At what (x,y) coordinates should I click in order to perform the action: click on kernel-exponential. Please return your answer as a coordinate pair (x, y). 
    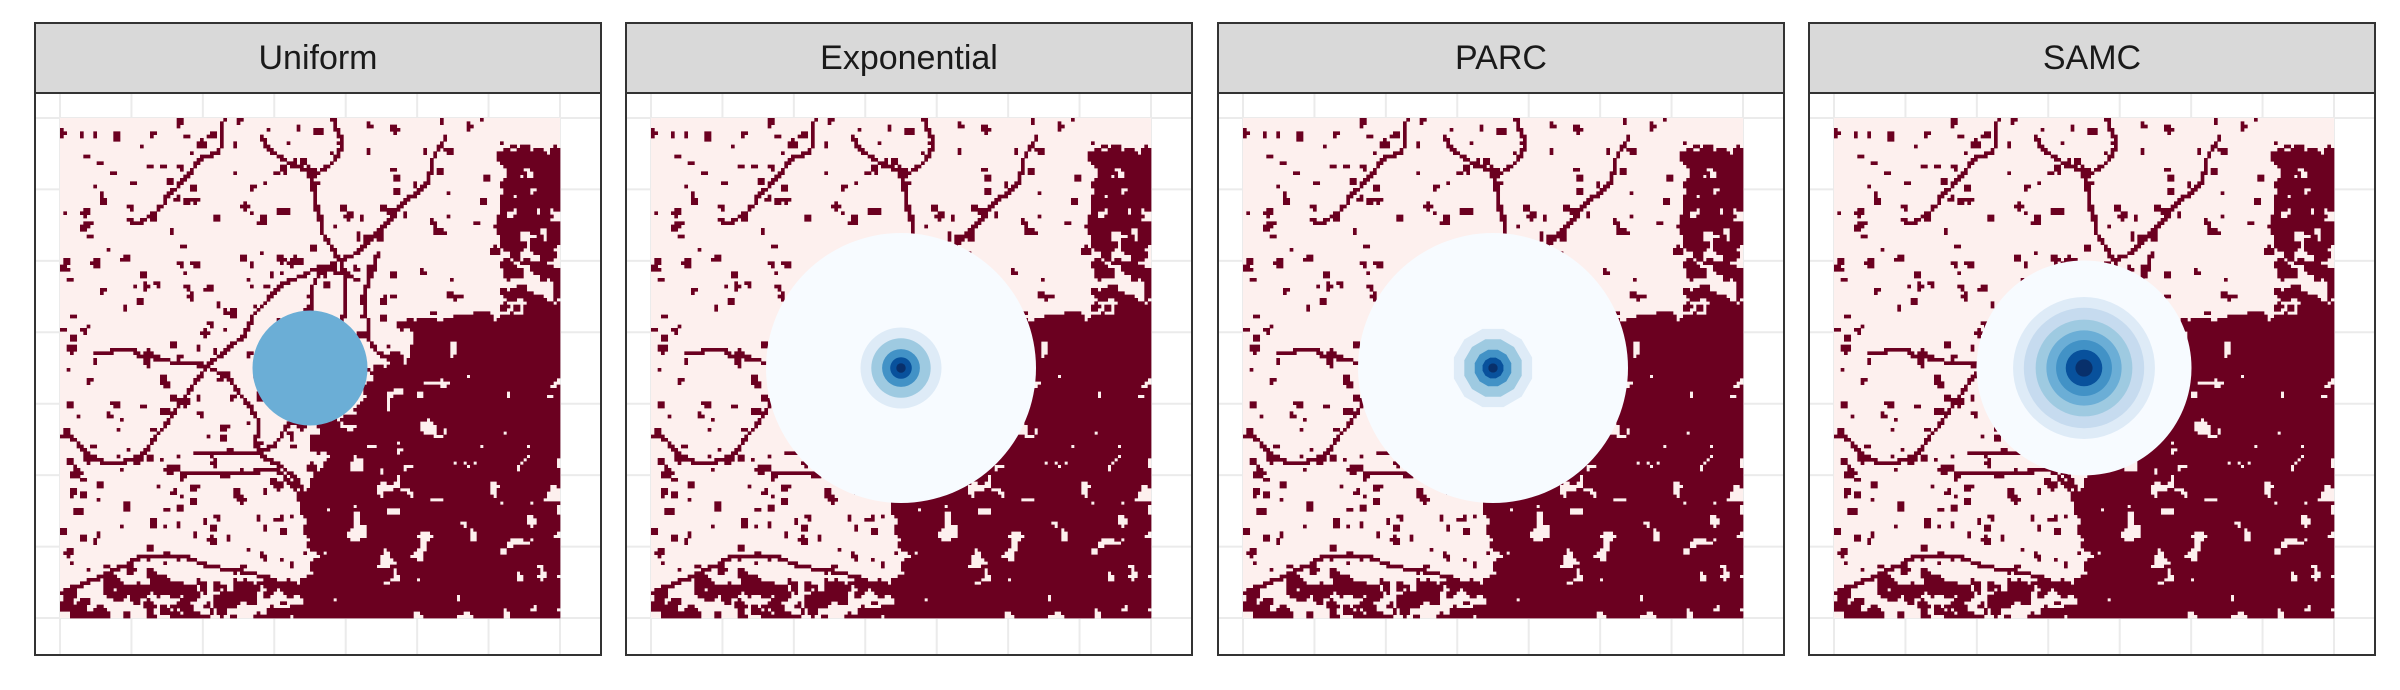
    Looking at the image, I should click on (901, 368).